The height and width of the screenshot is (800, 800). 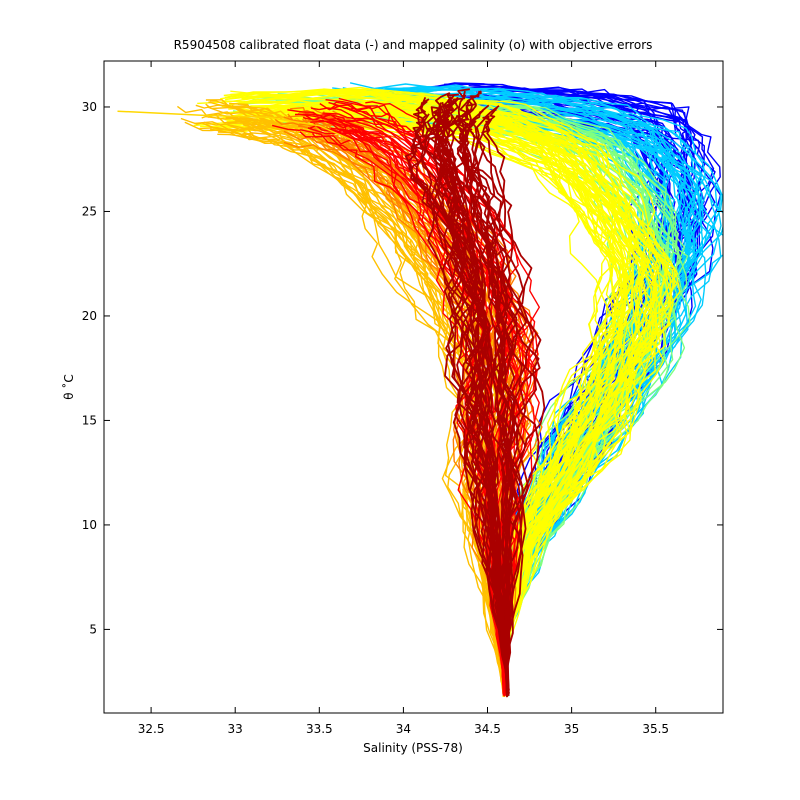 What do you see at coordinates (68, 387) in the screenshot?
I see `y-axis-label: θ ˚C` at bounding box center [68, 387].